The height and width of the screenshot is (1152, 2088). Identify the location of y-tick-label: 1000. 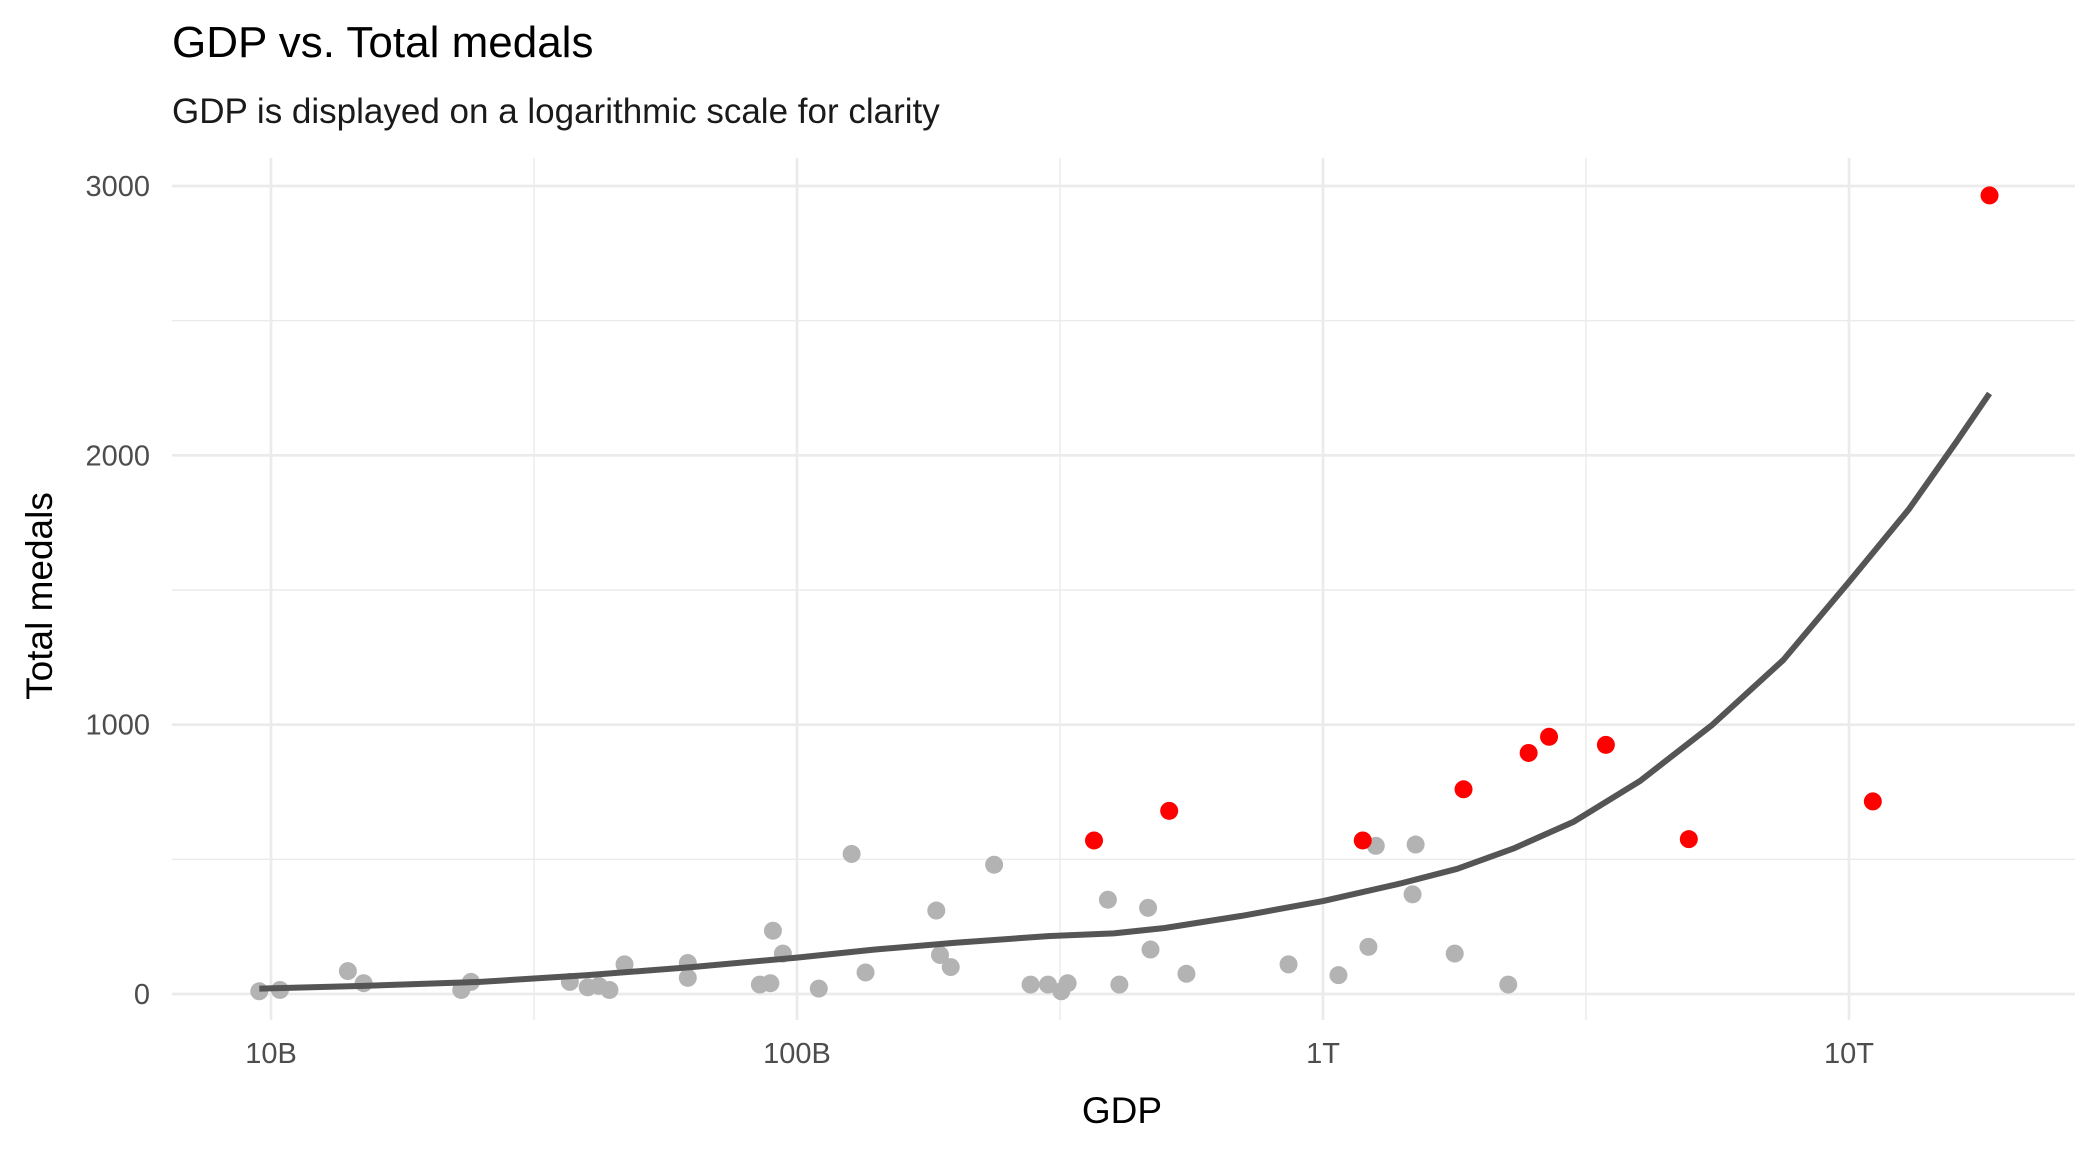
(117, 726).